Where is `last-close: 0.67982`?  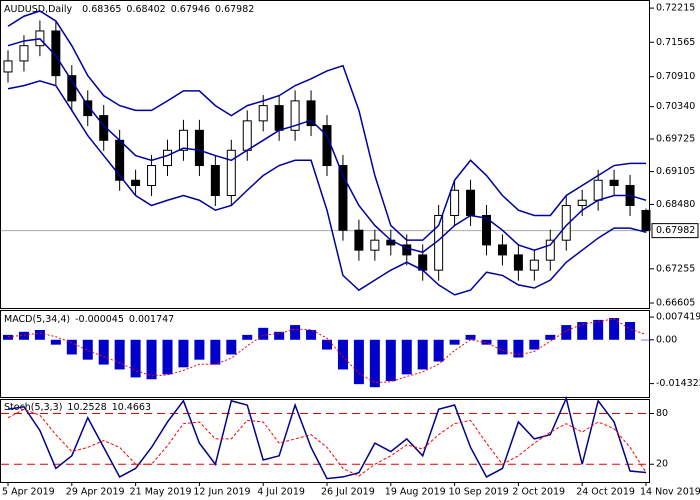
last-close: 0.67982 is located at coordinates (234, 9).